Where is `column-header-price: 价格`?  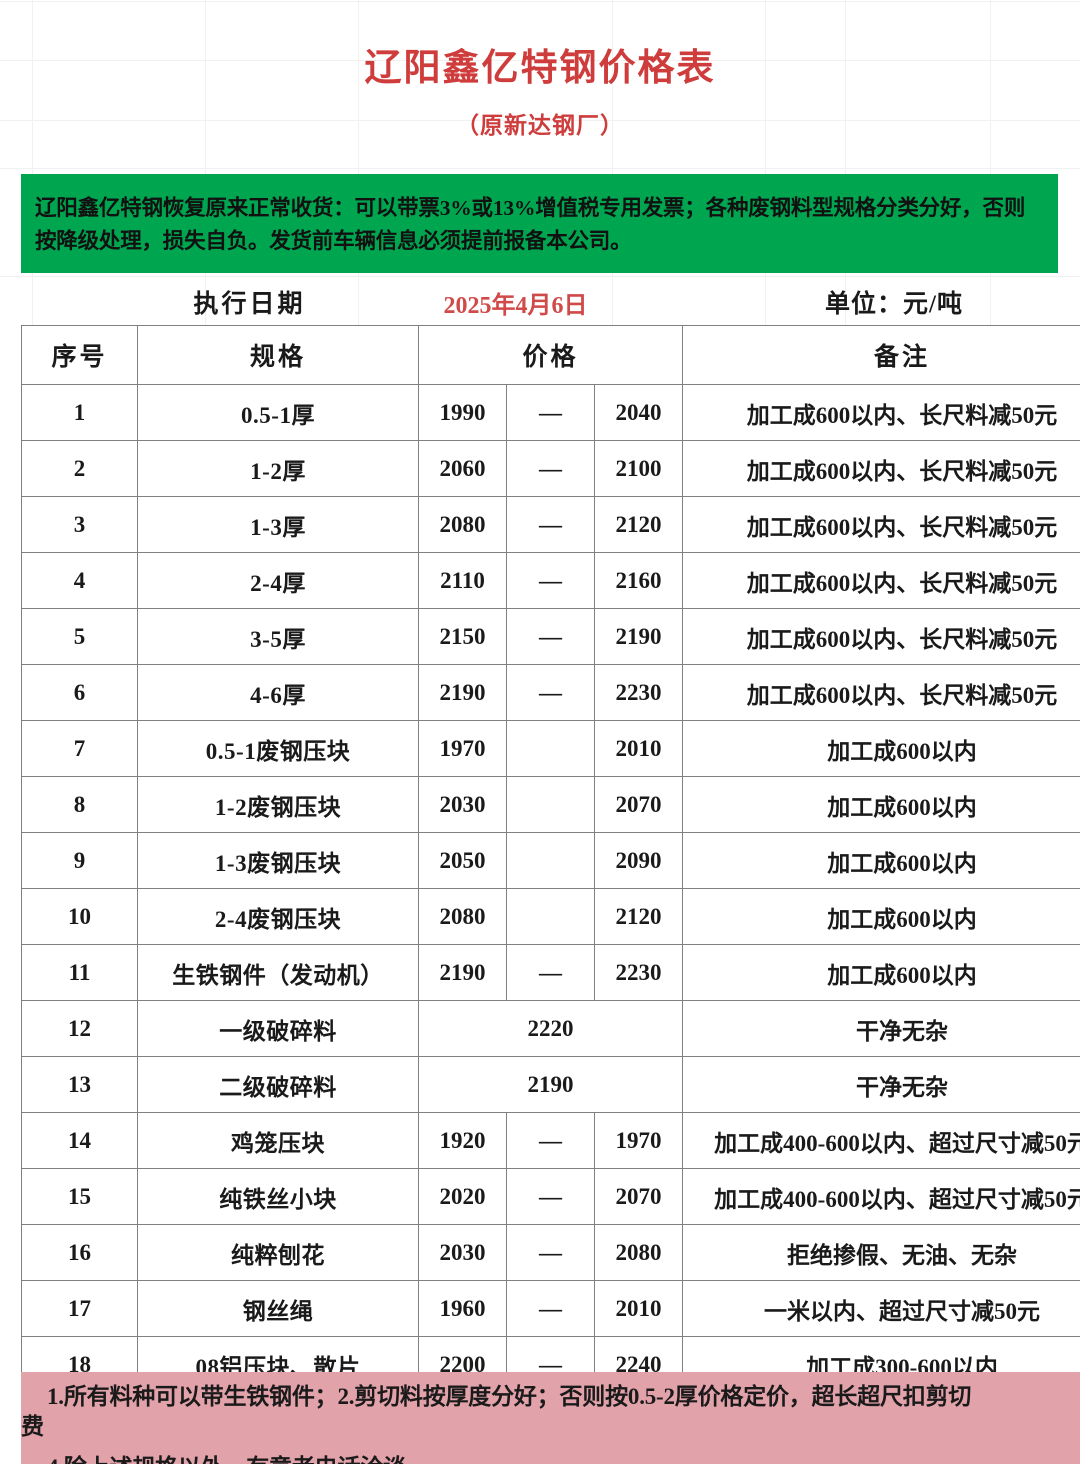 column-header-price: 价格 is located at coordinates (550, 355).